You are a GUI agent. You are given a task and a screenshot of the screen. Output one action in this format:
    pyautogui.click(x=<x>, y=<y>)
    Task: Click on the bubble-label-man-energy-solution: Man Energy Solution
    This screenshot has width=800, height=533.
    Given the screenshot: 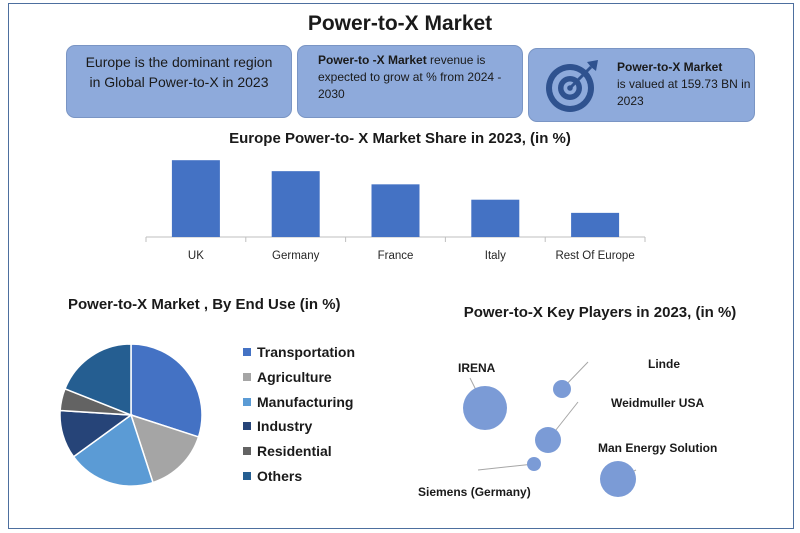 What is the action you would take?
    pyautogui.click(x=658, y=448)
    